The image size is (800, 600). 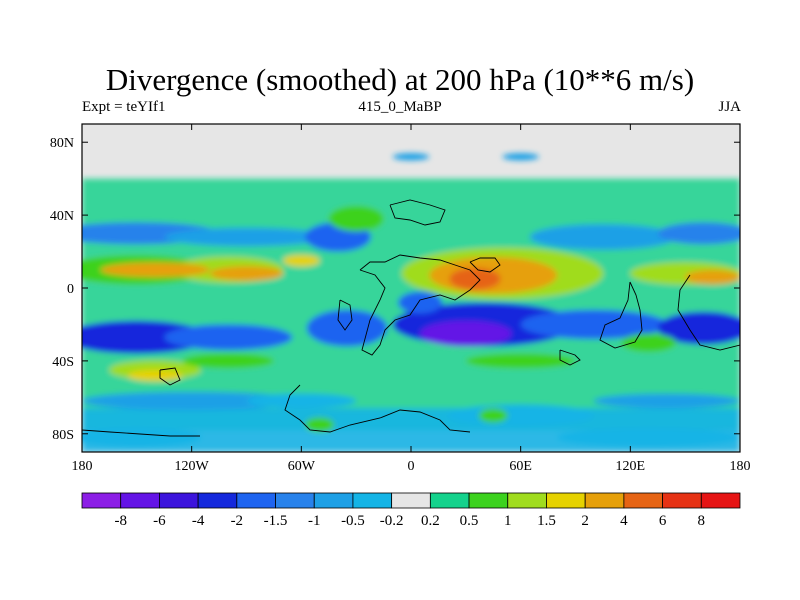 I want to click on x-tick-label-1: 120W, so click(x=192, y=466).